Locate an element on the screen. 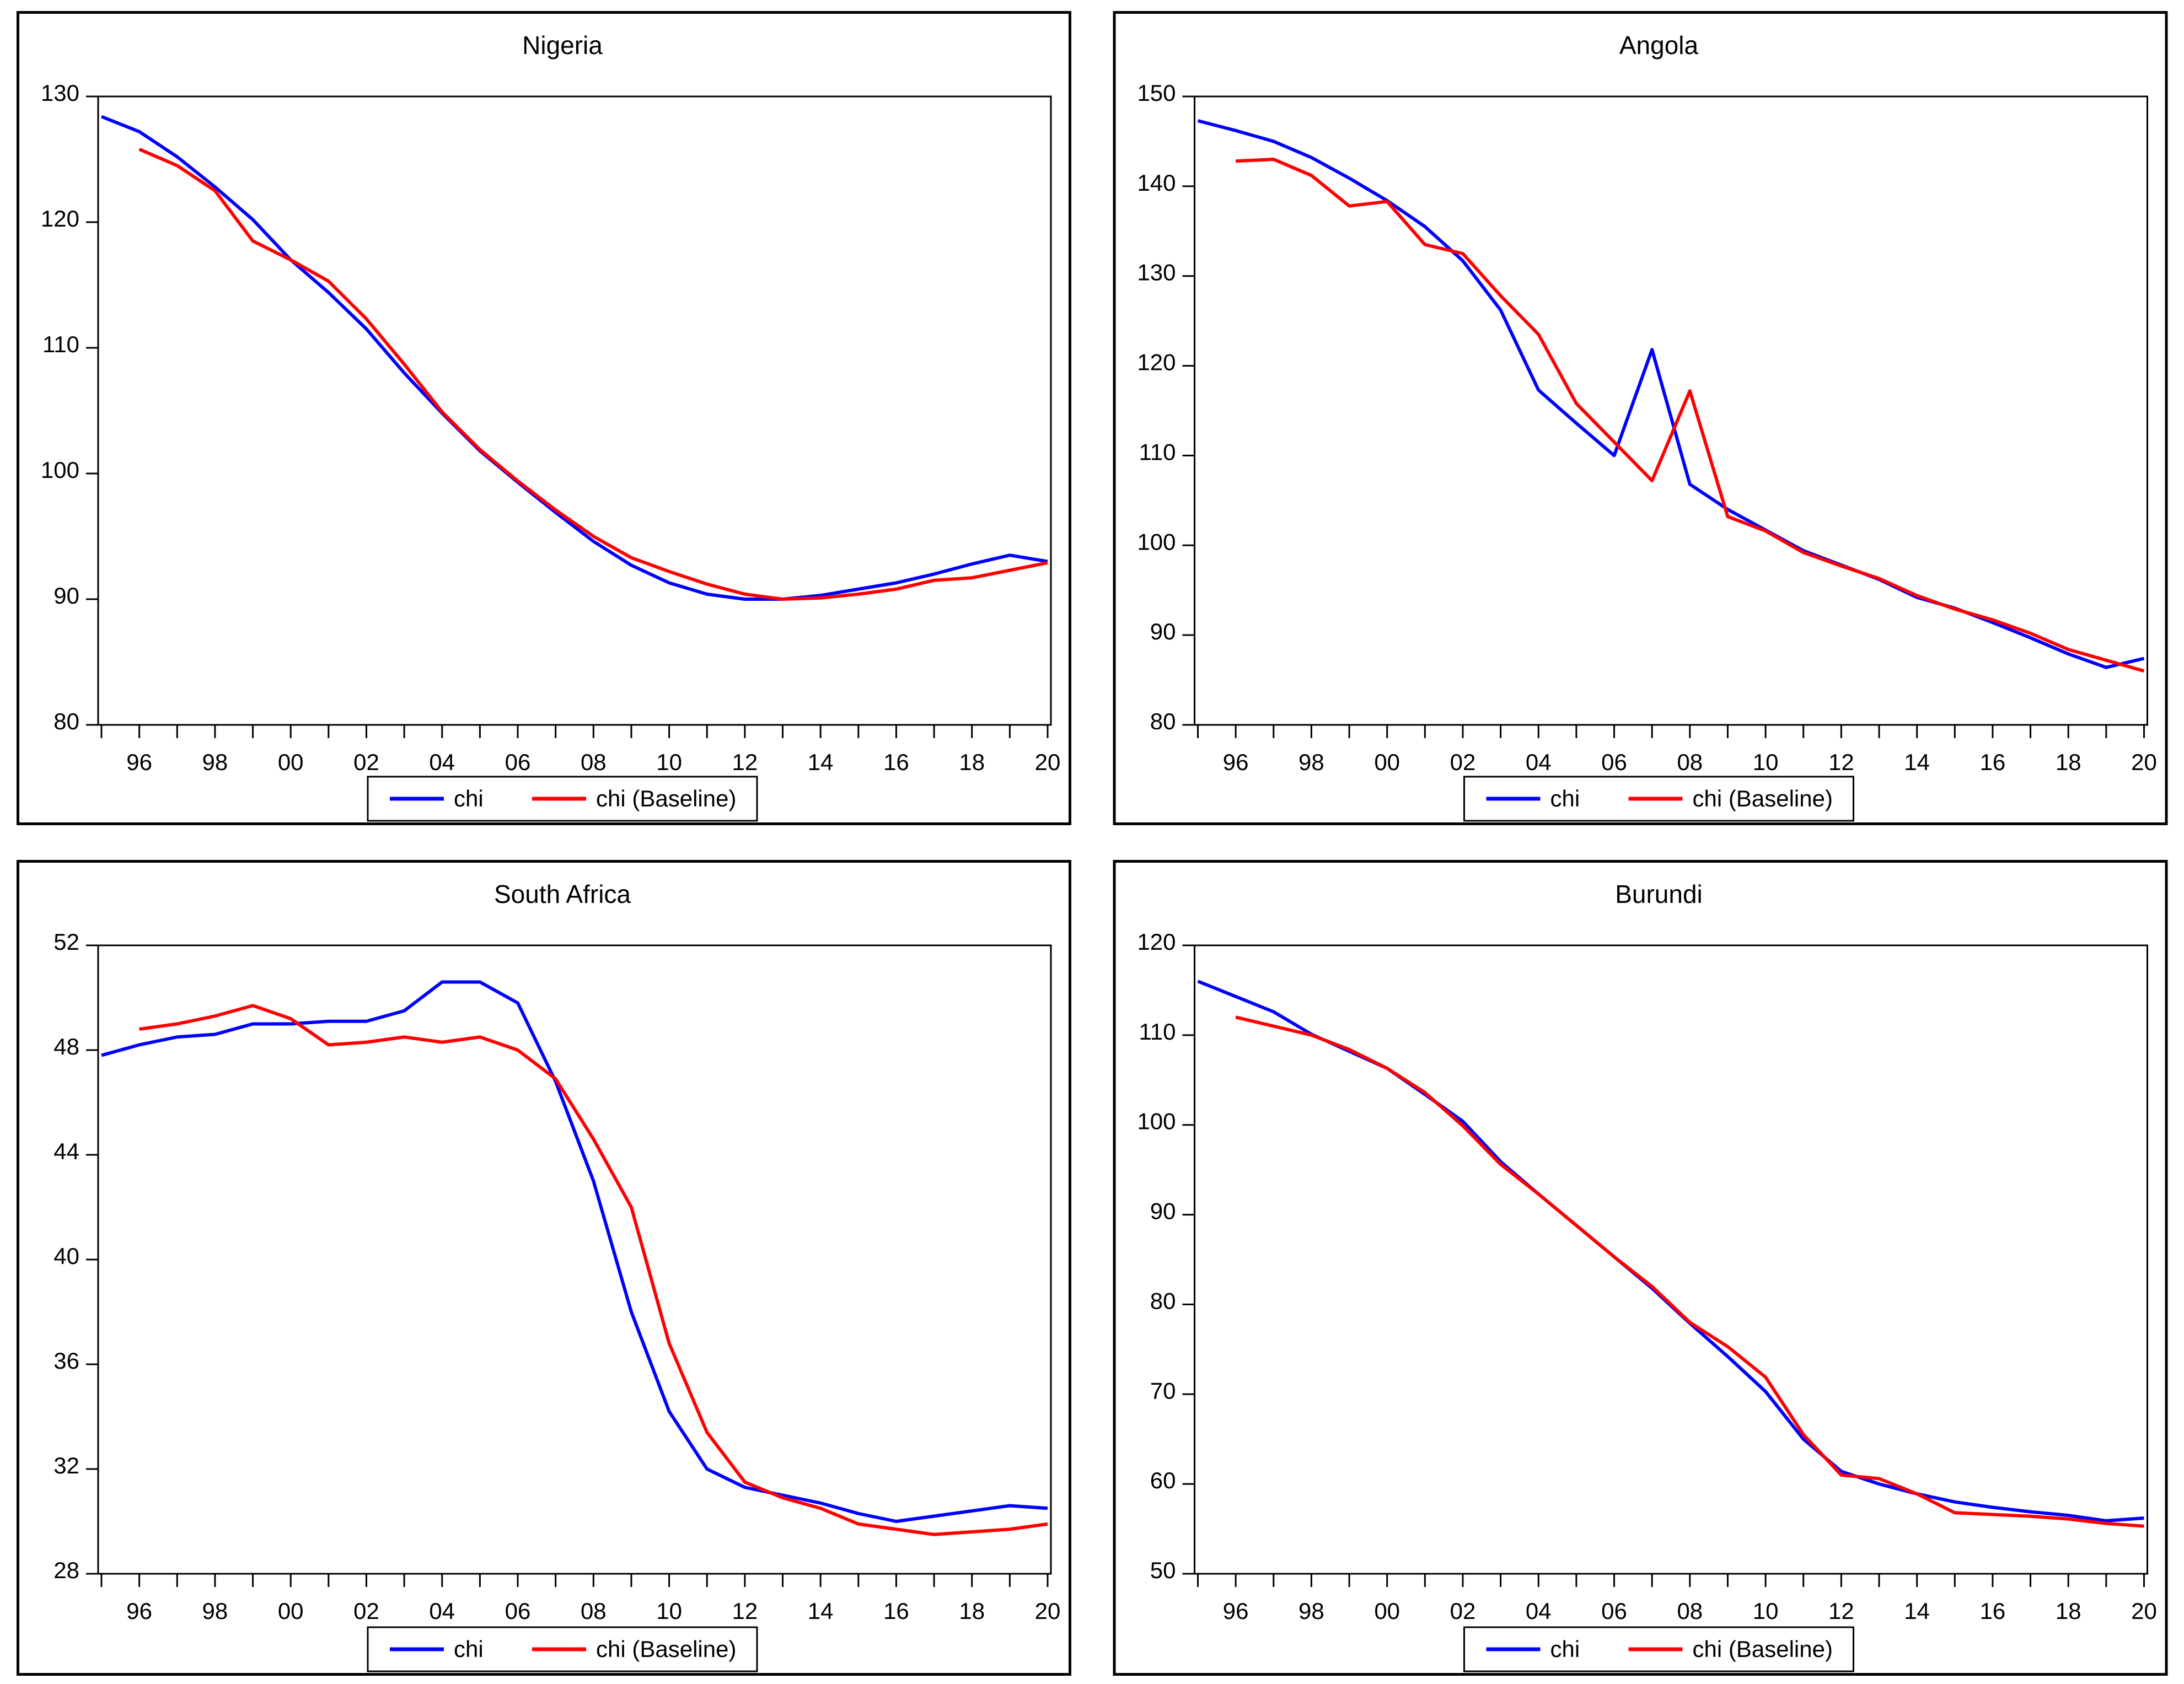 The height and width of the screenshot is (1684, 2184). y-axis-tick-label: 150 is located at coordinates (1156, 93).